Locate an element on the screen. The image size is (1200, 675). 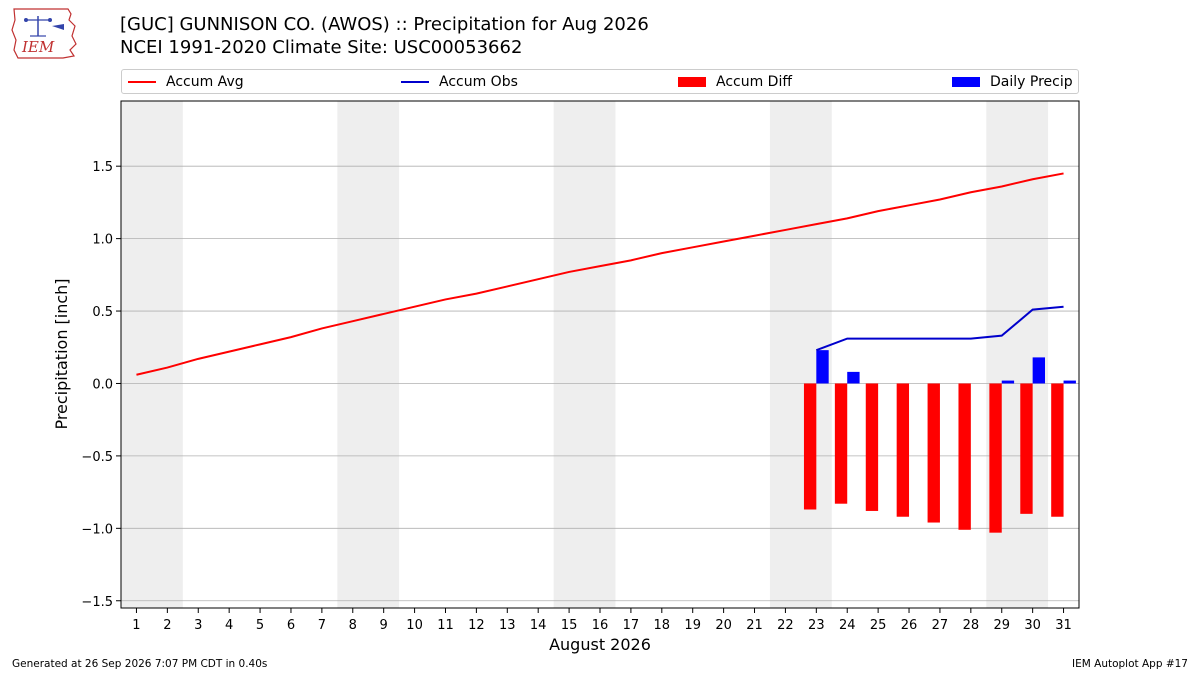
legend-item-accum-obs: Accum Obs is located at coordinates (459, 81).